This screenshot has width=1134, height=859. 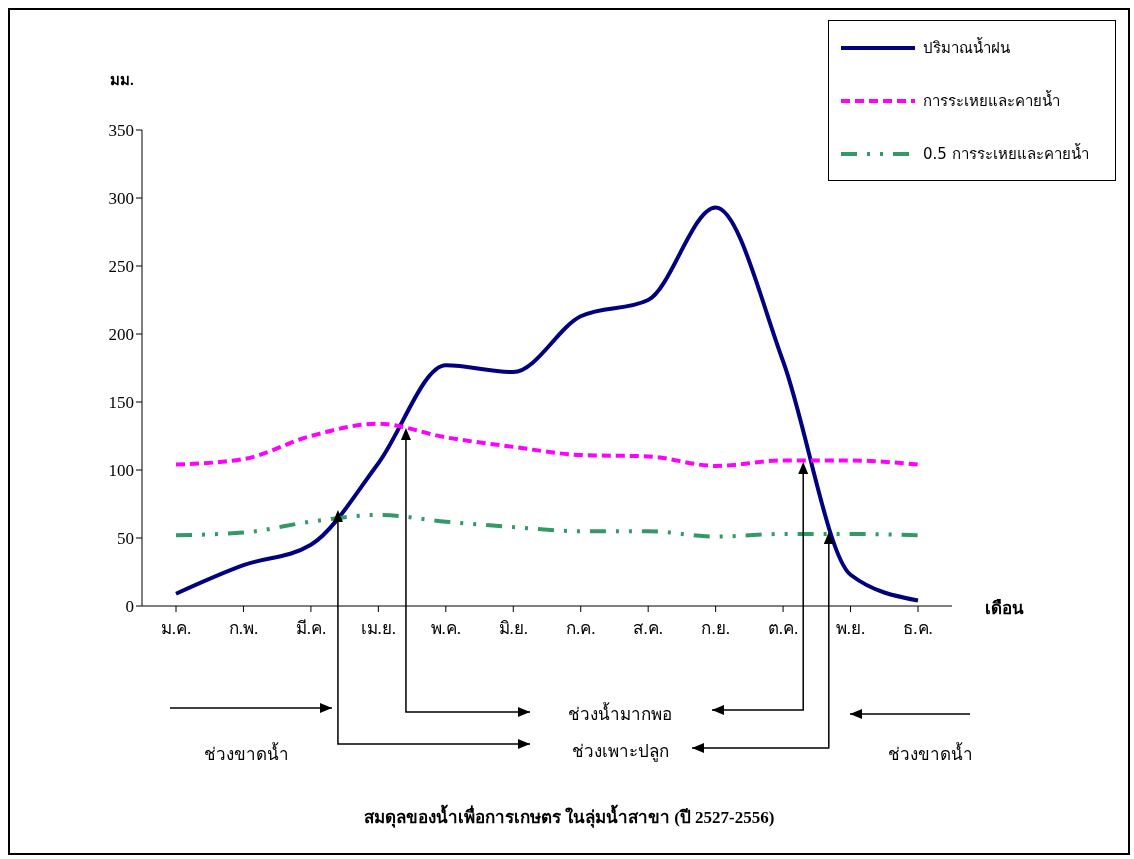 What do you see at coordinates (446, 629) in the screenshot?
I see `x-tick-label: พ.ค.` at bounding box center [446, 629].